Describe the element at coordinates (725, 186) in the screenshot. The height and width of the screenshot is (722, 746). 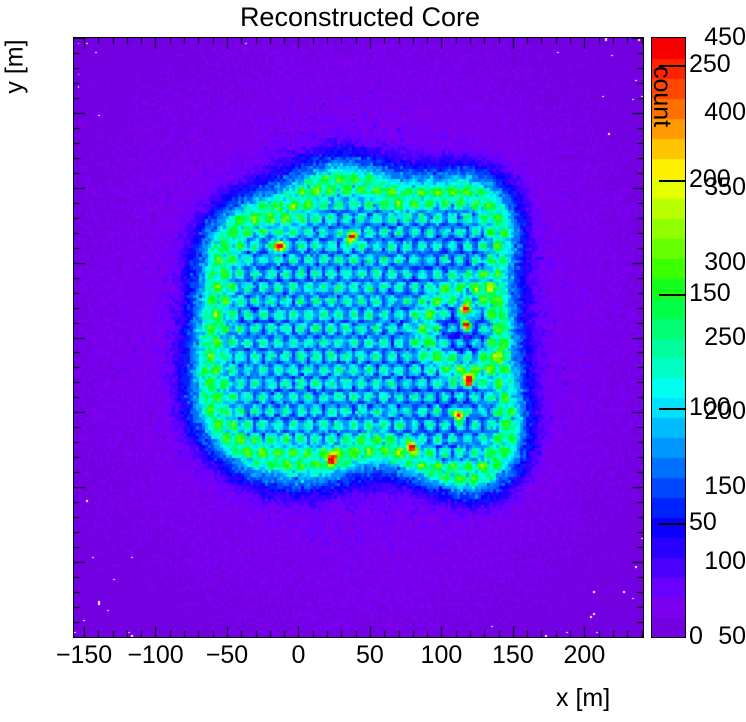
I see `y-tick-label: 350` at that location.